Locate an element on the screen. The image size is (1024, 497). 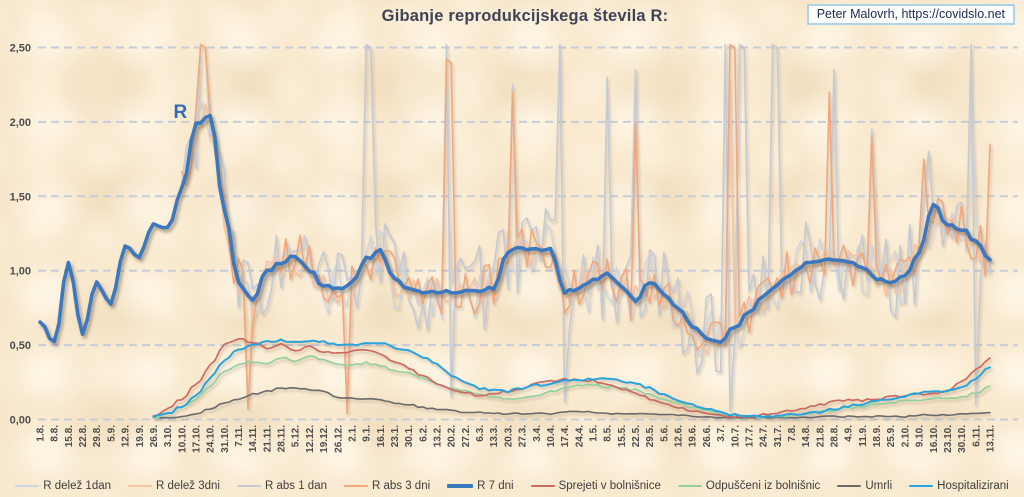
svg-text: 6.2. is located at coordinates (423, 433).